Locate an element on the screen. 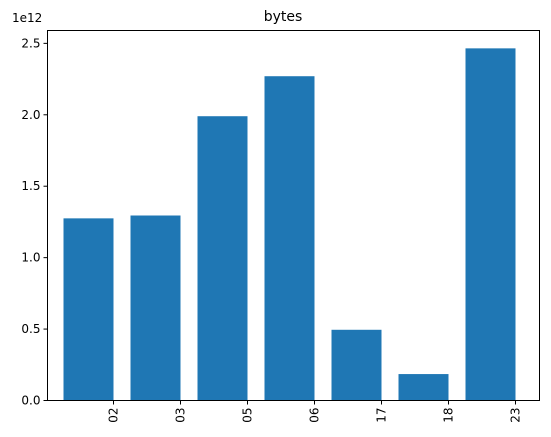 The width and height of the screenshot is (551, 437). y-tick-label: 0.0 is located at coordinates (30, 401).